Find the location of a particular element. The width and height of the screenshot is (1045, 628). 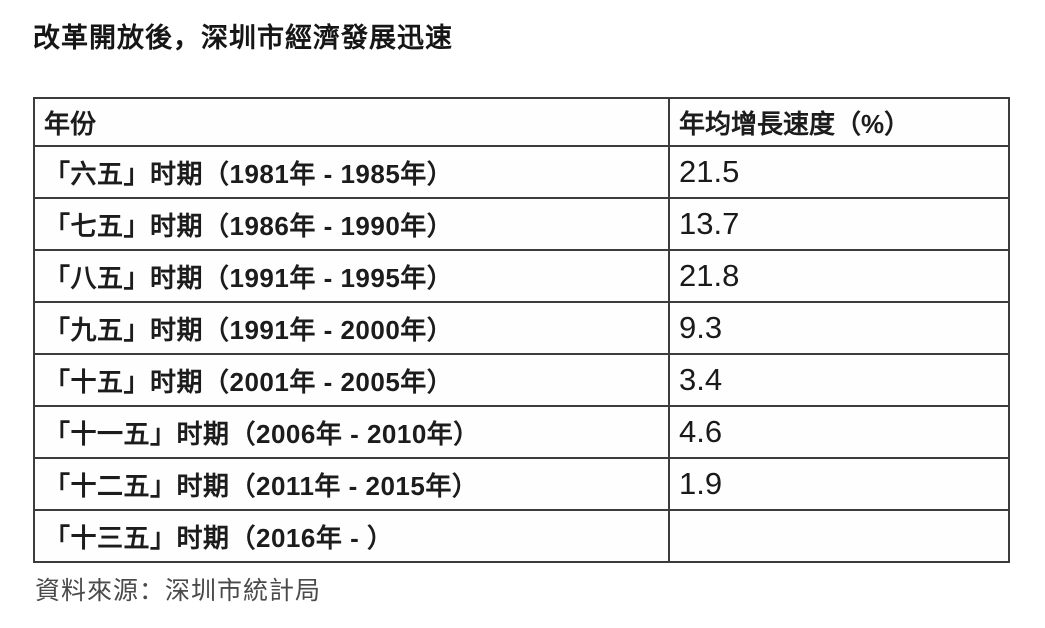

table-row: 「十一五」时期（2006年 - 2010年） 4.6 is located at coordinates (521, 432).